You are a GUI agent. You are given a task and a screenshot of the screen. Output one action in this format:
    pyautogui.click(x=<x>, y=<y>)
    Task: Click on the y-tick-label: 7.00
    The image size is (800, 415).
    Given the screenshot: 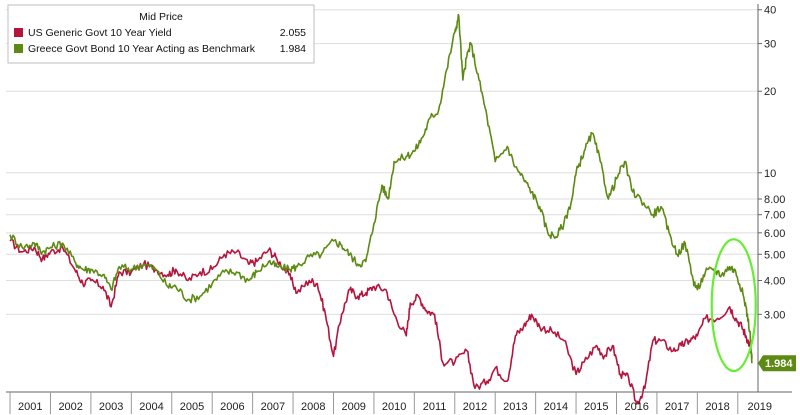 What is the action you would take?
    pyautogui.click(x=774, y=216)
    